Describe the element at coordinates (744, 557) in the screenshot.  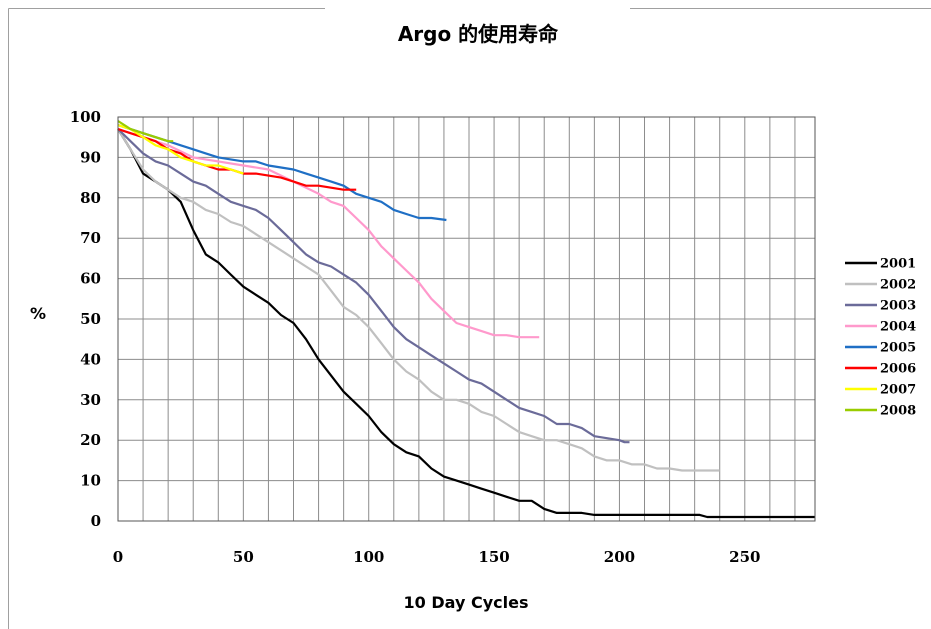
I see `x-tick-label: 250` at that location.